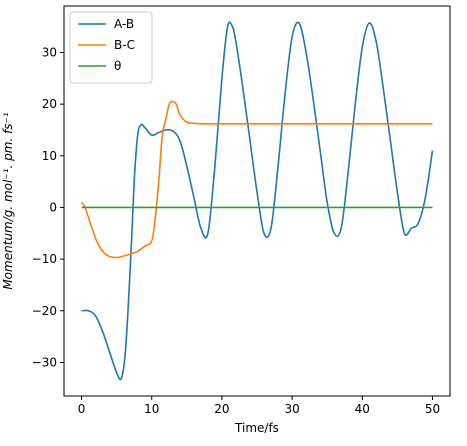  I want to click on y-tick-label: 20, so click(49, 104).